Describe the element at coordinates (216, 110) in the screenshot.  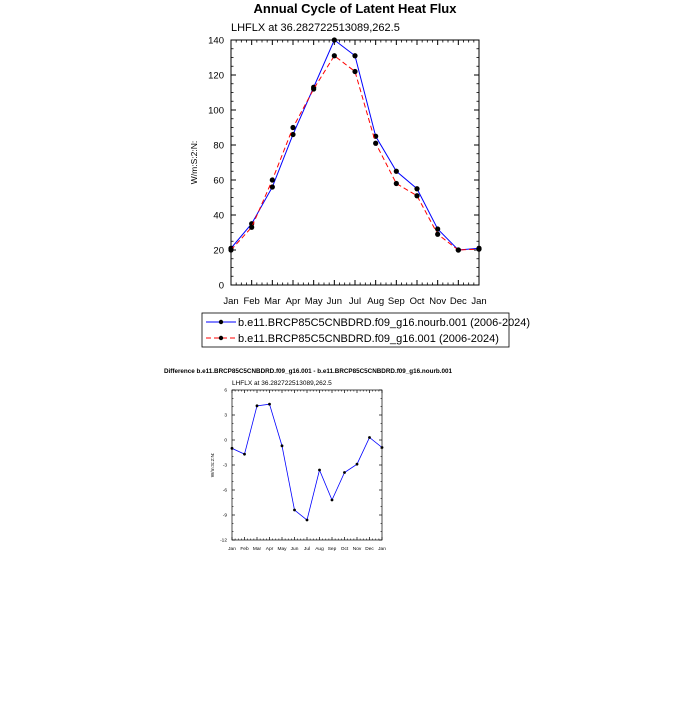
I see `main-ytick-label: 100` at that location.